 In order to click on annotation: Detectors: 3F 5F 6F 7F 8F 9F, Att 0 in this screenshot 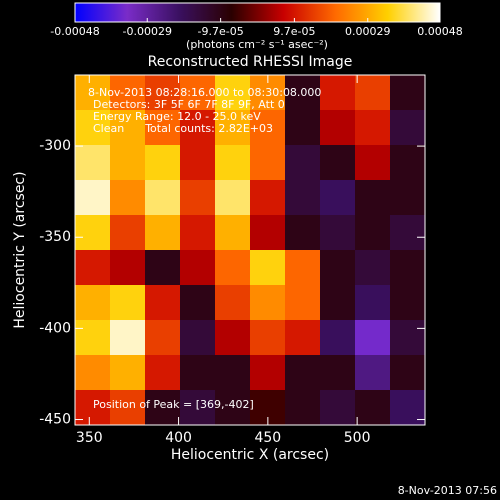, I will do `click(189, 104)`.